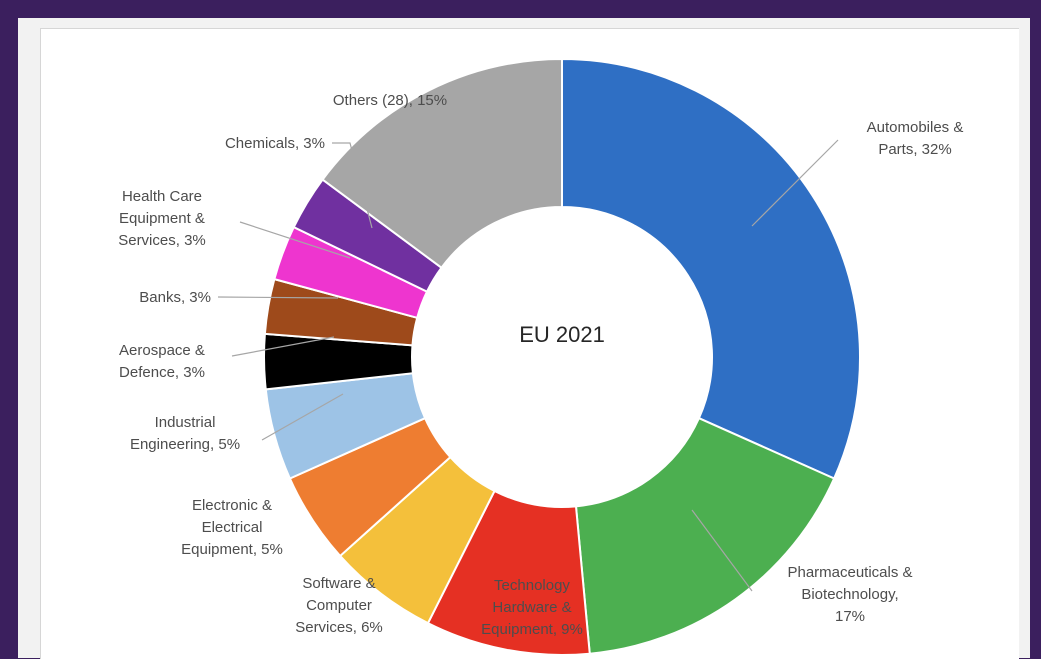 This screenshot has height=659, width=1041. What do you see at coordinates (232, 527) in the screenshot?
I see `slice-label-5: Electronic & Electrical Equipment, 5%` at bounding box center [232, 527].